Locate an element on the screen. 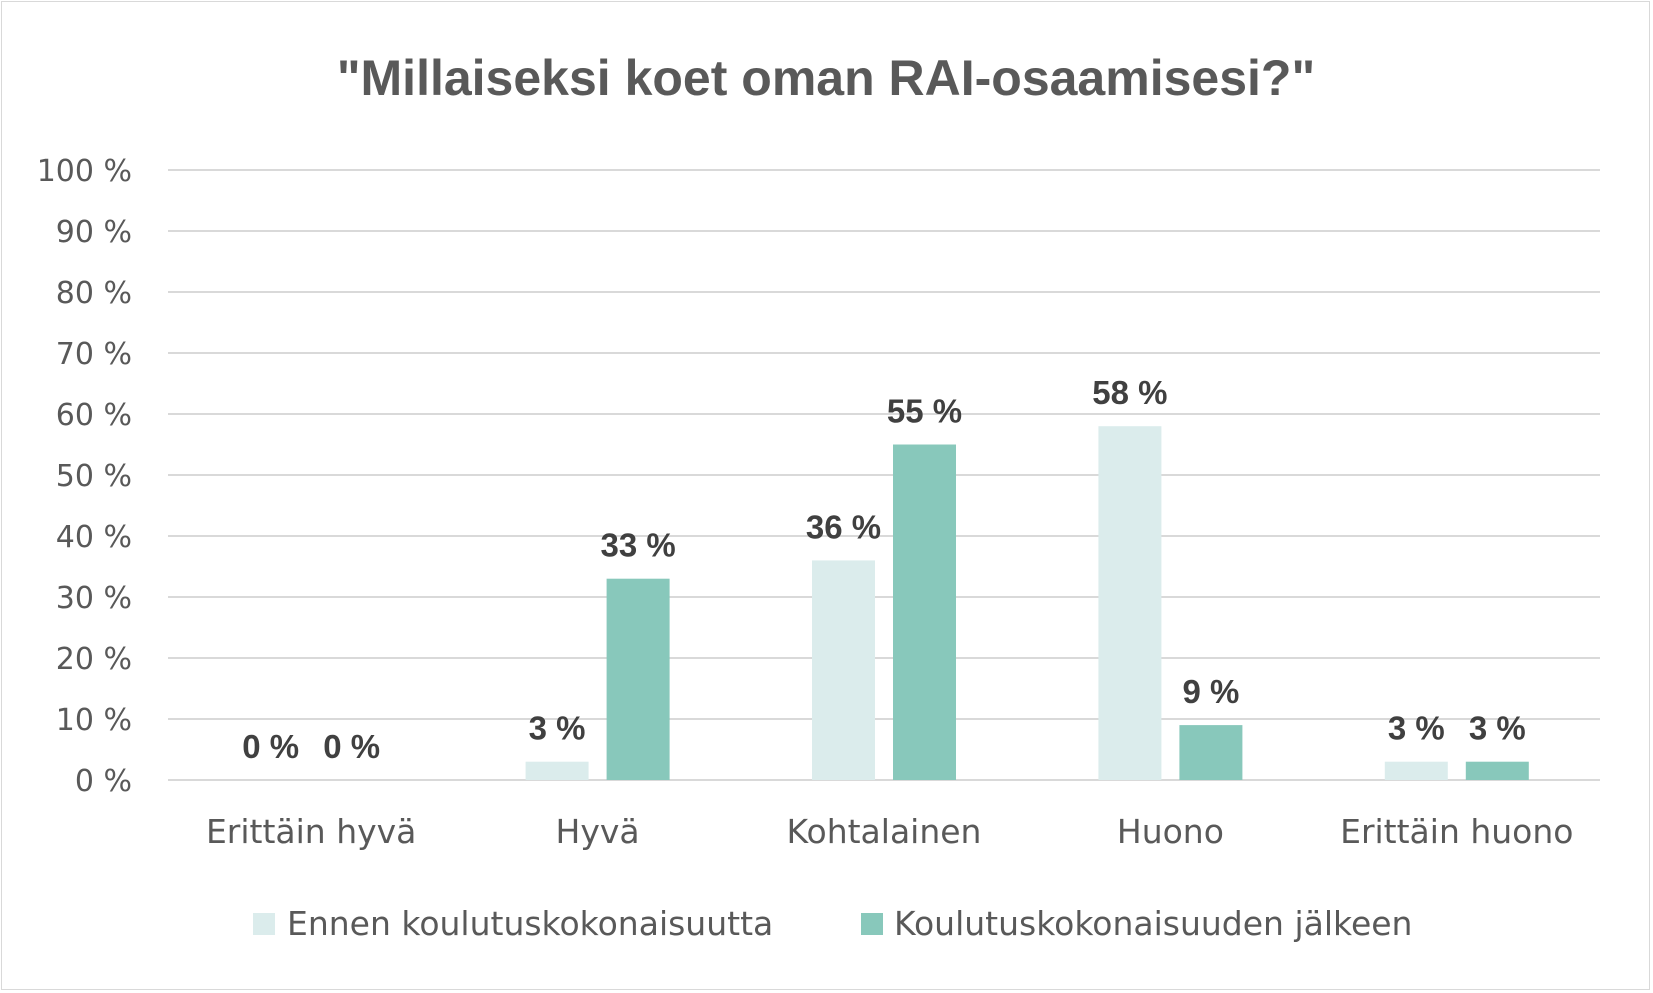  data-label: 33 % is located at coordinates (637, 545).